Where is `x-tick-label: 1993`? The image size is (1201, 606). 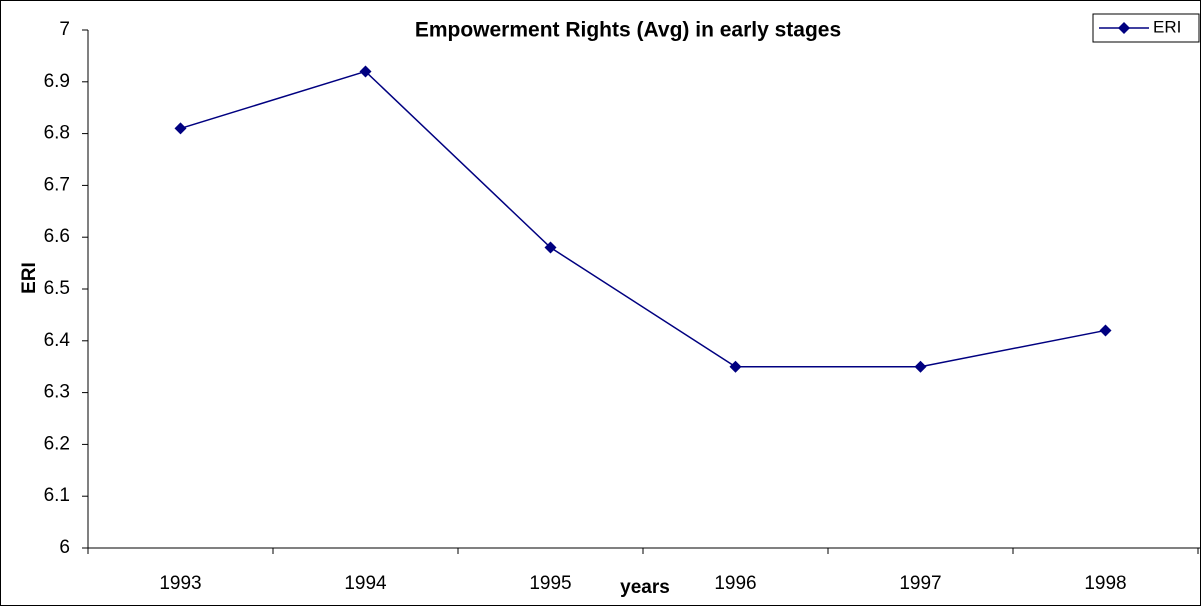 x-tick-label: 1993 is located at coordinates (180, 583).